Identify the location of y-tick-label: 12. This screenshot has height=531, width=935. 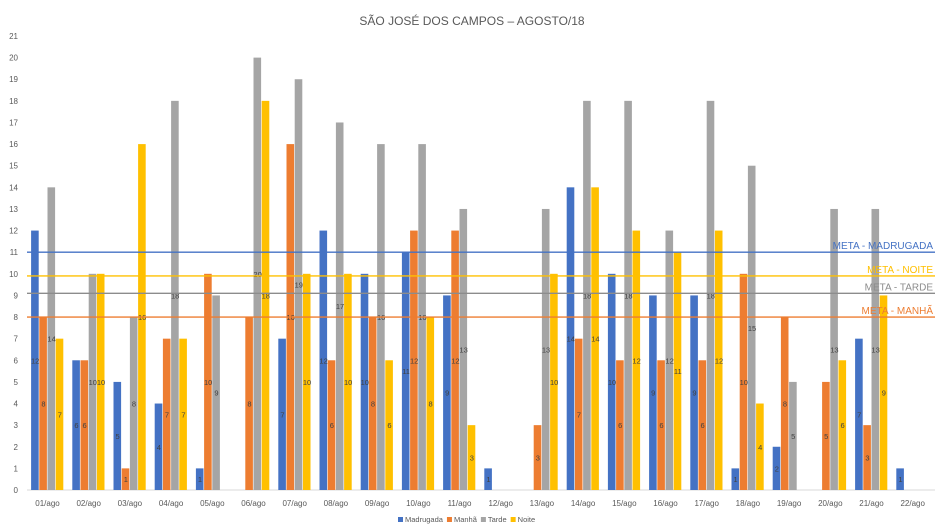
(13, 231).